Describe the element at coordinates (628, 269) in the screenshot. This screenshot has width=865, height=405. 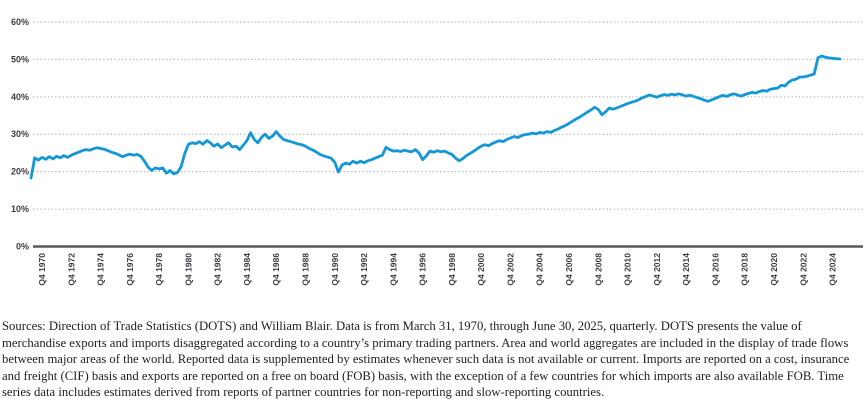
I see `x-axis-label: Q4 2010` at that location.